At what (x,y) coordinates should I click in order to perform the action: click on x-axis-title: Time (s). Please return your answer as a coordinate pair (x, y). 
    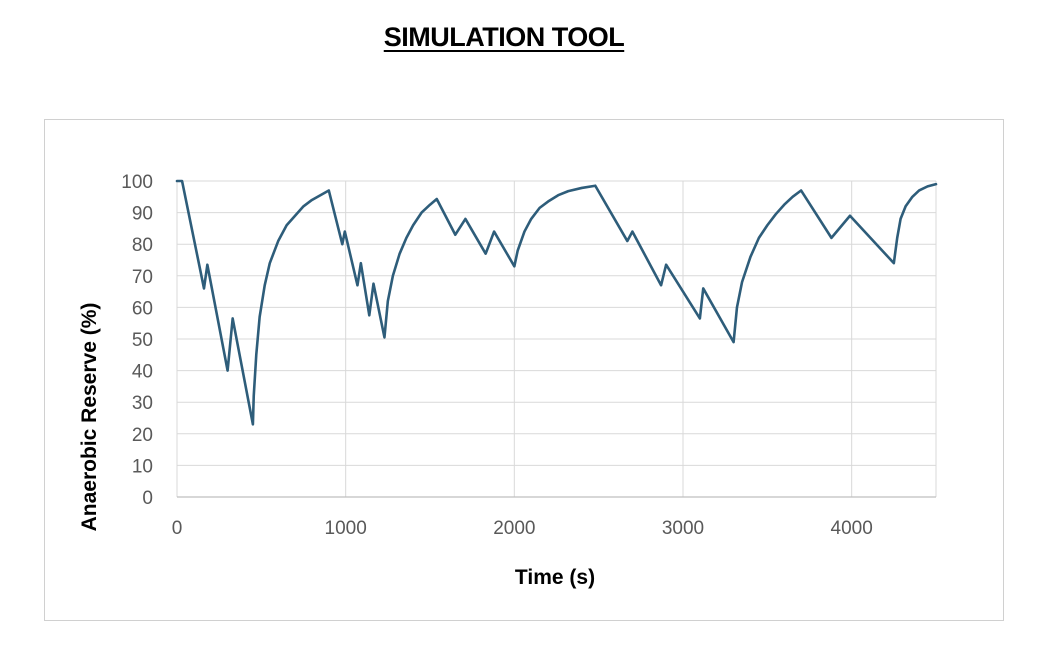
    Looking at the image, I should click on (555, 577).